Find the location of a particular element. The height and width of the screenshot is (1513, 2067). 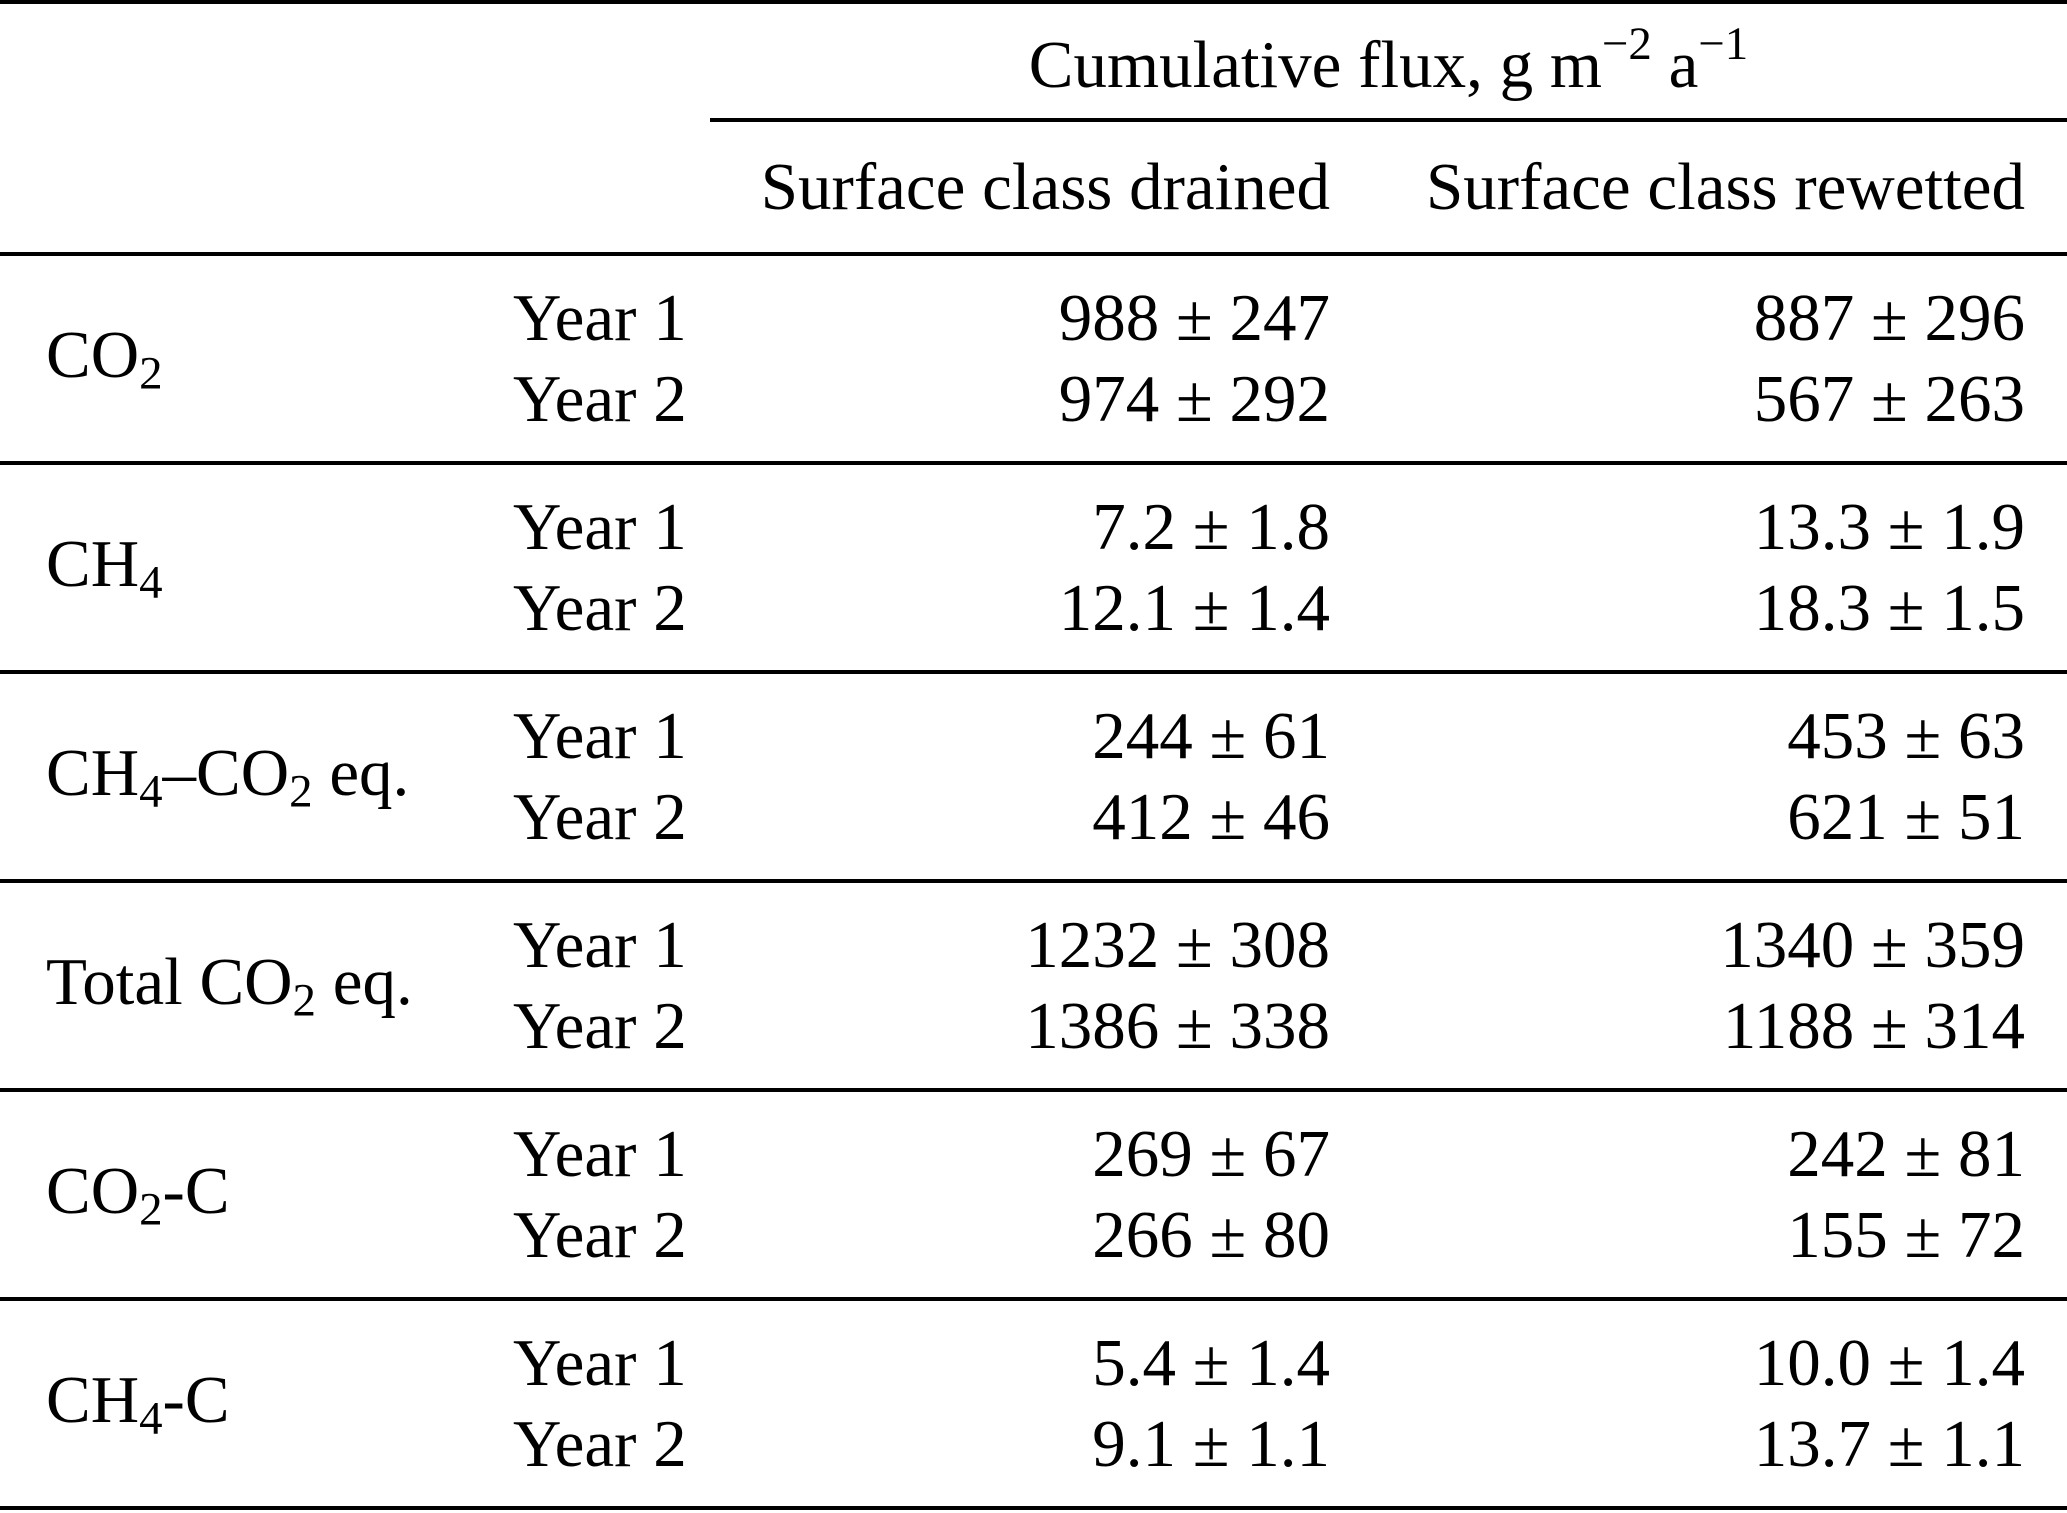

drained-value: 412 ± 46 is located at coordinates (1211, 816).